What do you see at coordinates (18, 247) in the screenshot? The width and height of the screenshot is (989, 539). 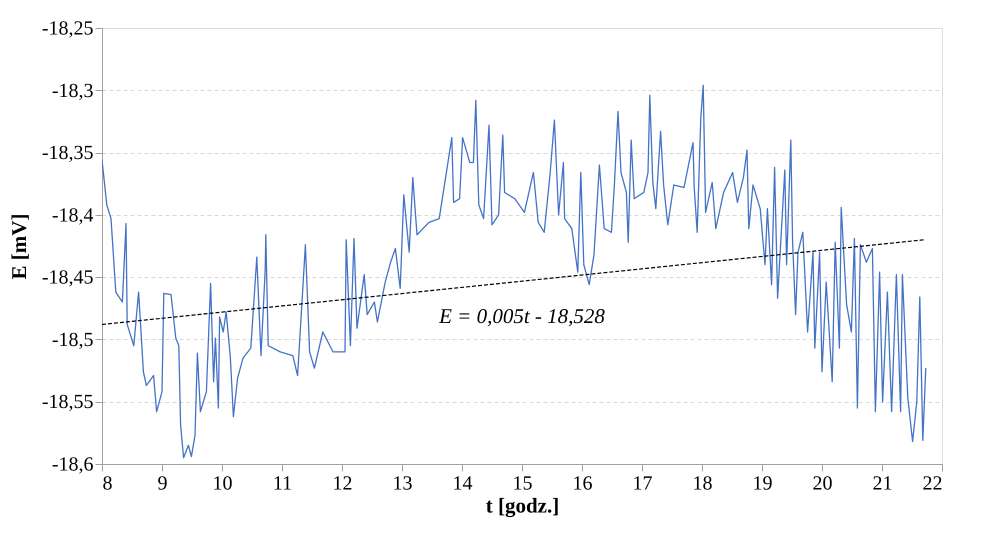 I see `y-axis-title: E [mV]` at bounding box center [18, 247].